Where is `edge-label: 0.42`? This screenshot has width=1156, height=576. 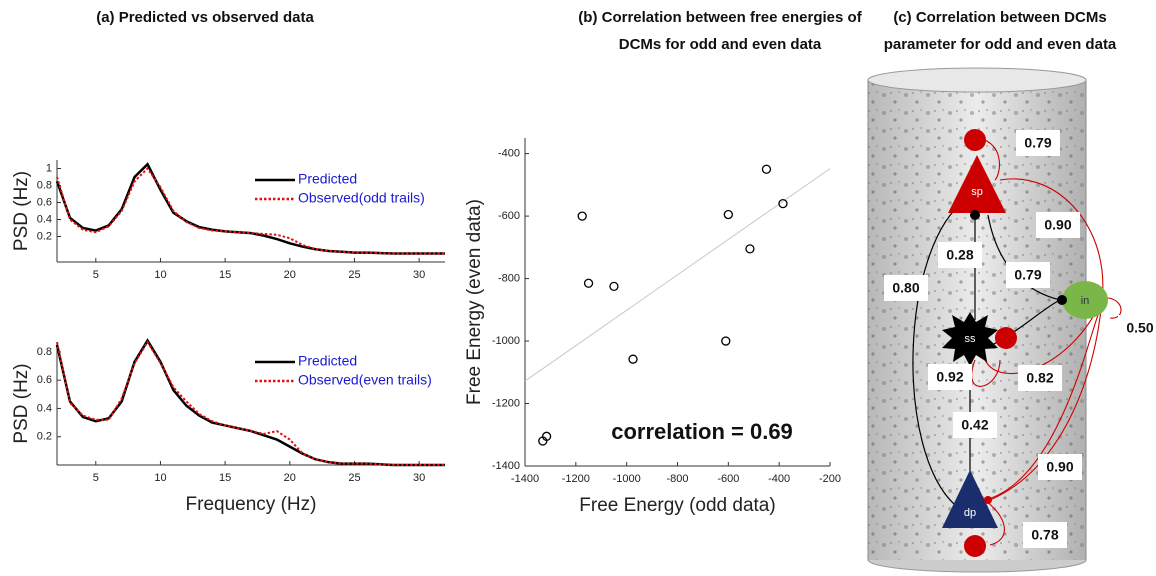
edge-label: 0.42 is located at coordinates (974, 425).